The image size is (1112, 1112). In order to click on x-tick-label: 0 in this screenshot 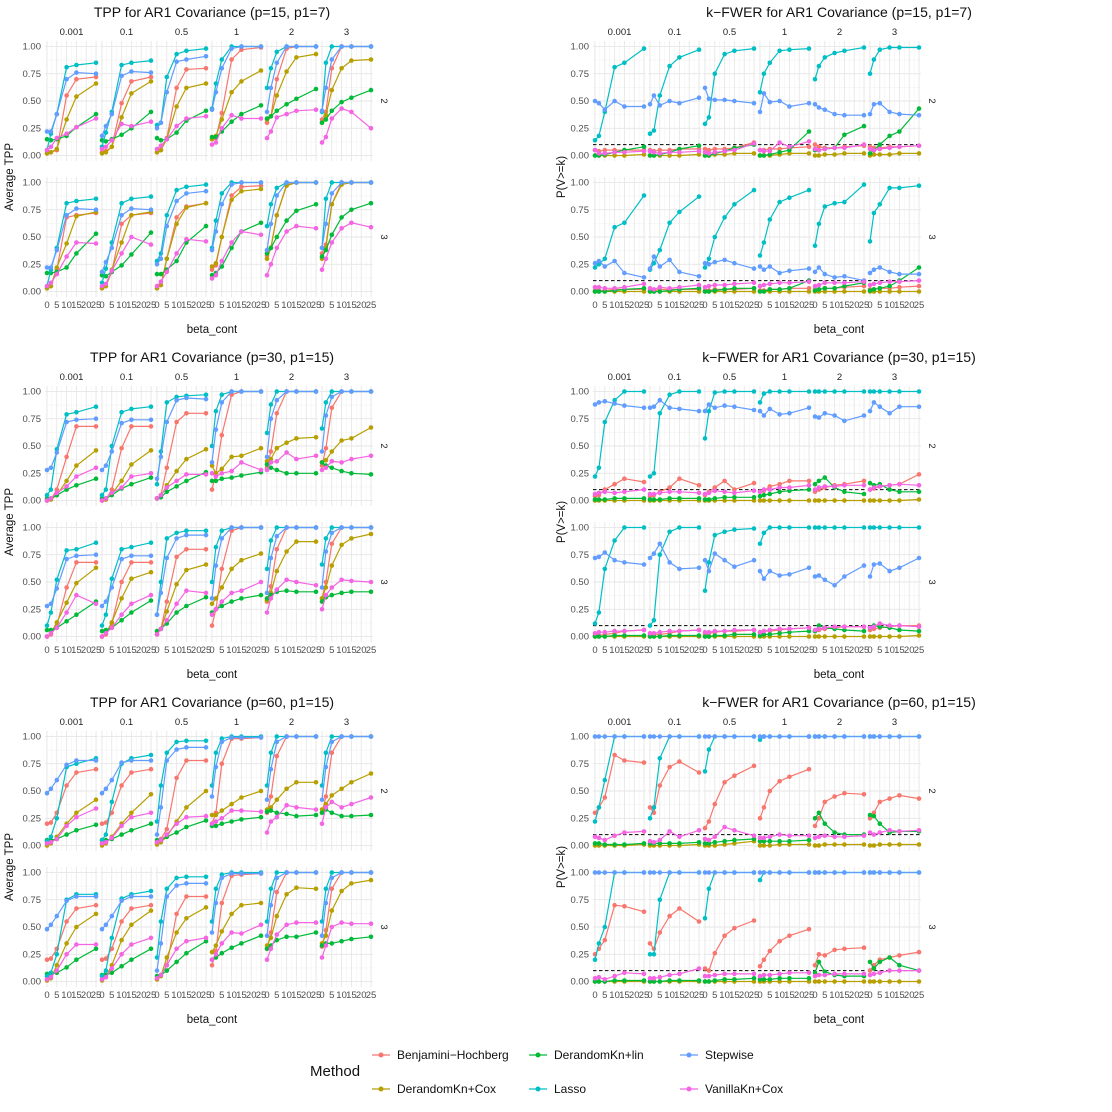, I will do `click(869, 650)`.